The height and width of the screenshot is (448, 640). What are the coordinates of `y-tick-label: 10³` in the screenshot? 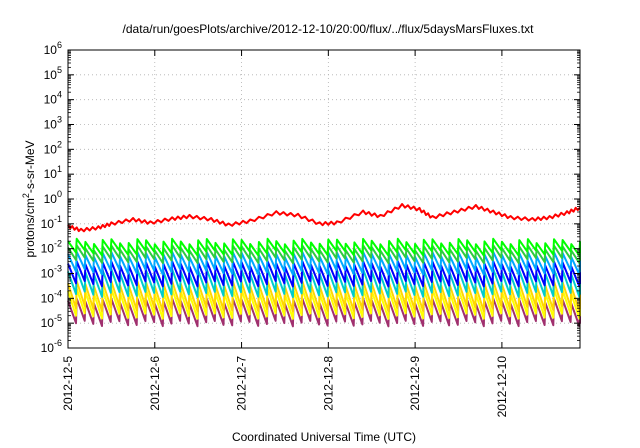 It's located at (53, 123).